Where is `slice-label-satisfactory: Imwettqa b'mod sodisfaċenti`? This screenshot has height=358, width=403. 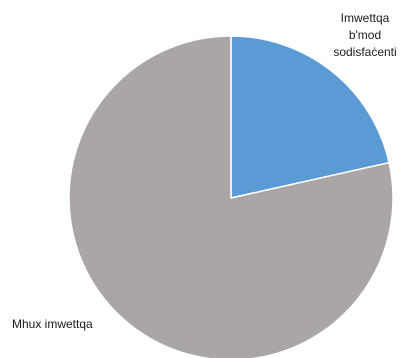 slice-label-satisfactory: Imwettqa b'mod sodisfaċenti is located at coordinates (364, 35).